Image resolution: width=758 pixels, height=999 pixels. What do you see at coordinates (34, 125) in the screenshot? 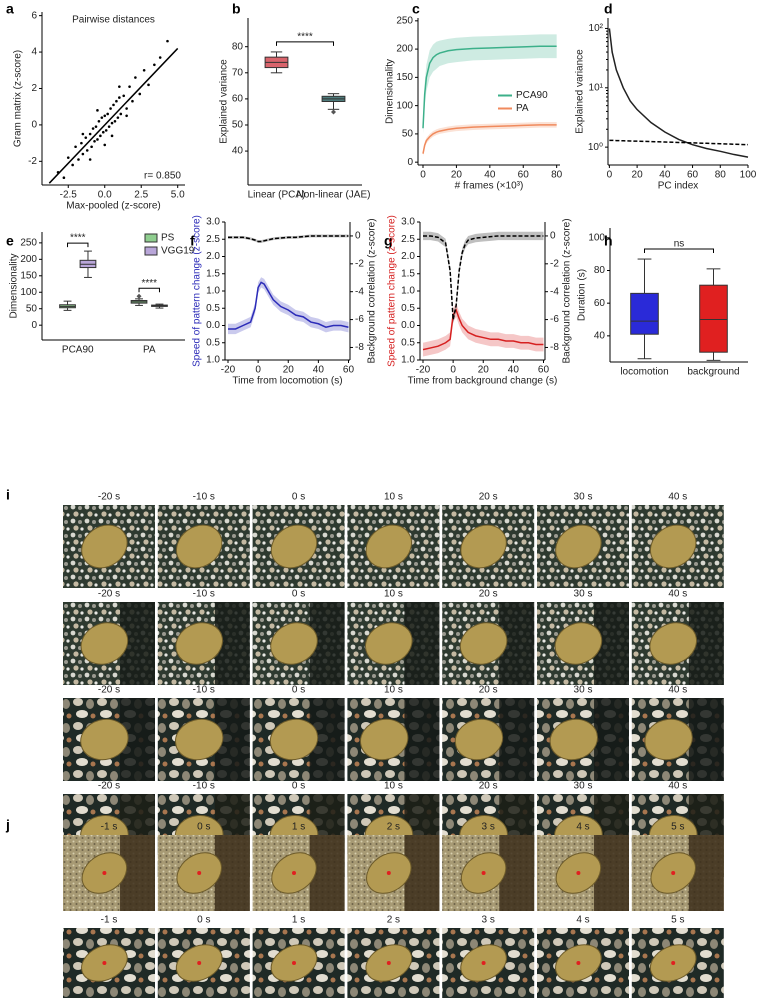
I see `y-tick-label: 0` at bounding box center [34, 125].